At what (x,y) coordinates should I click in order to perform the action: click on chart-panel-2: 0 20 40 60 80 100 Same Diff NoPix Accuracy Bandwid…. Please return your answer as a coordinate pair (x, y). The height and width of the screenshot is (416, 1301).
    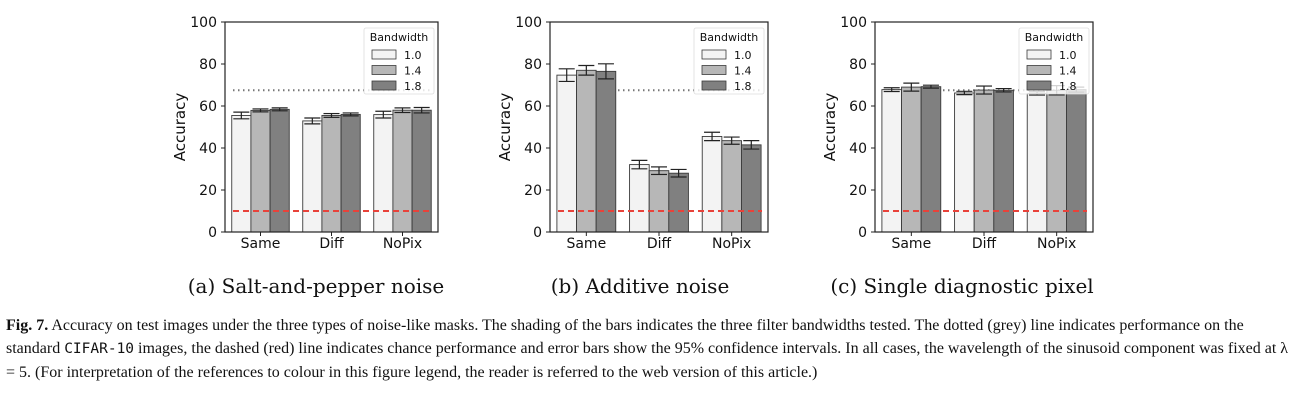
    Looking at the image, I should click on (632, 133).